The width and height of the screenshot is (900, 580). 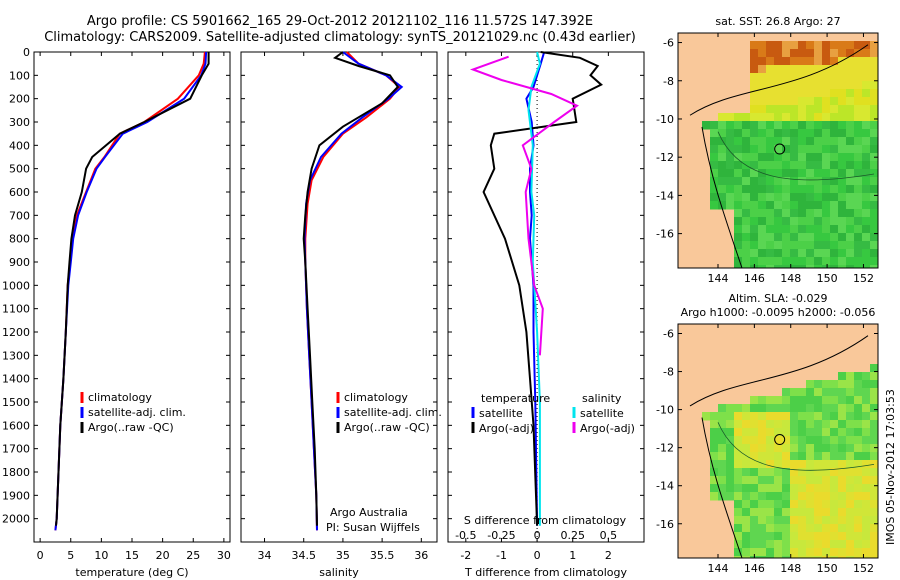 What do you see at coordinates (351, 288) in the screenshot?
I see `series-line-argo-raw-qc-` at bounding box center [351, 288].